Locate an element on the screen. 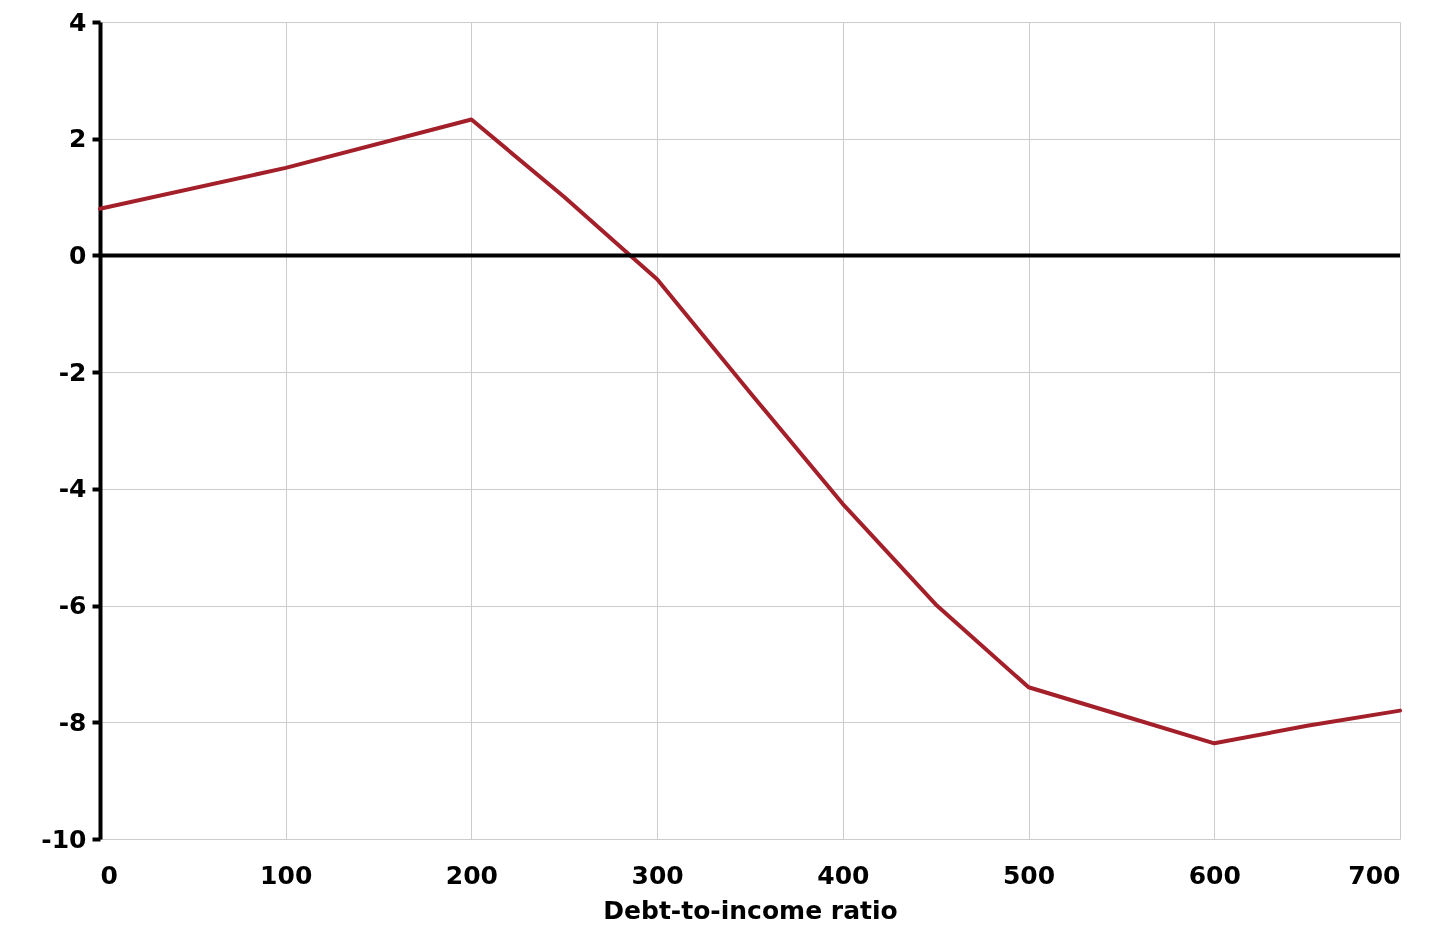  x-tick-label: 200 is located at coordinates (472, 875).